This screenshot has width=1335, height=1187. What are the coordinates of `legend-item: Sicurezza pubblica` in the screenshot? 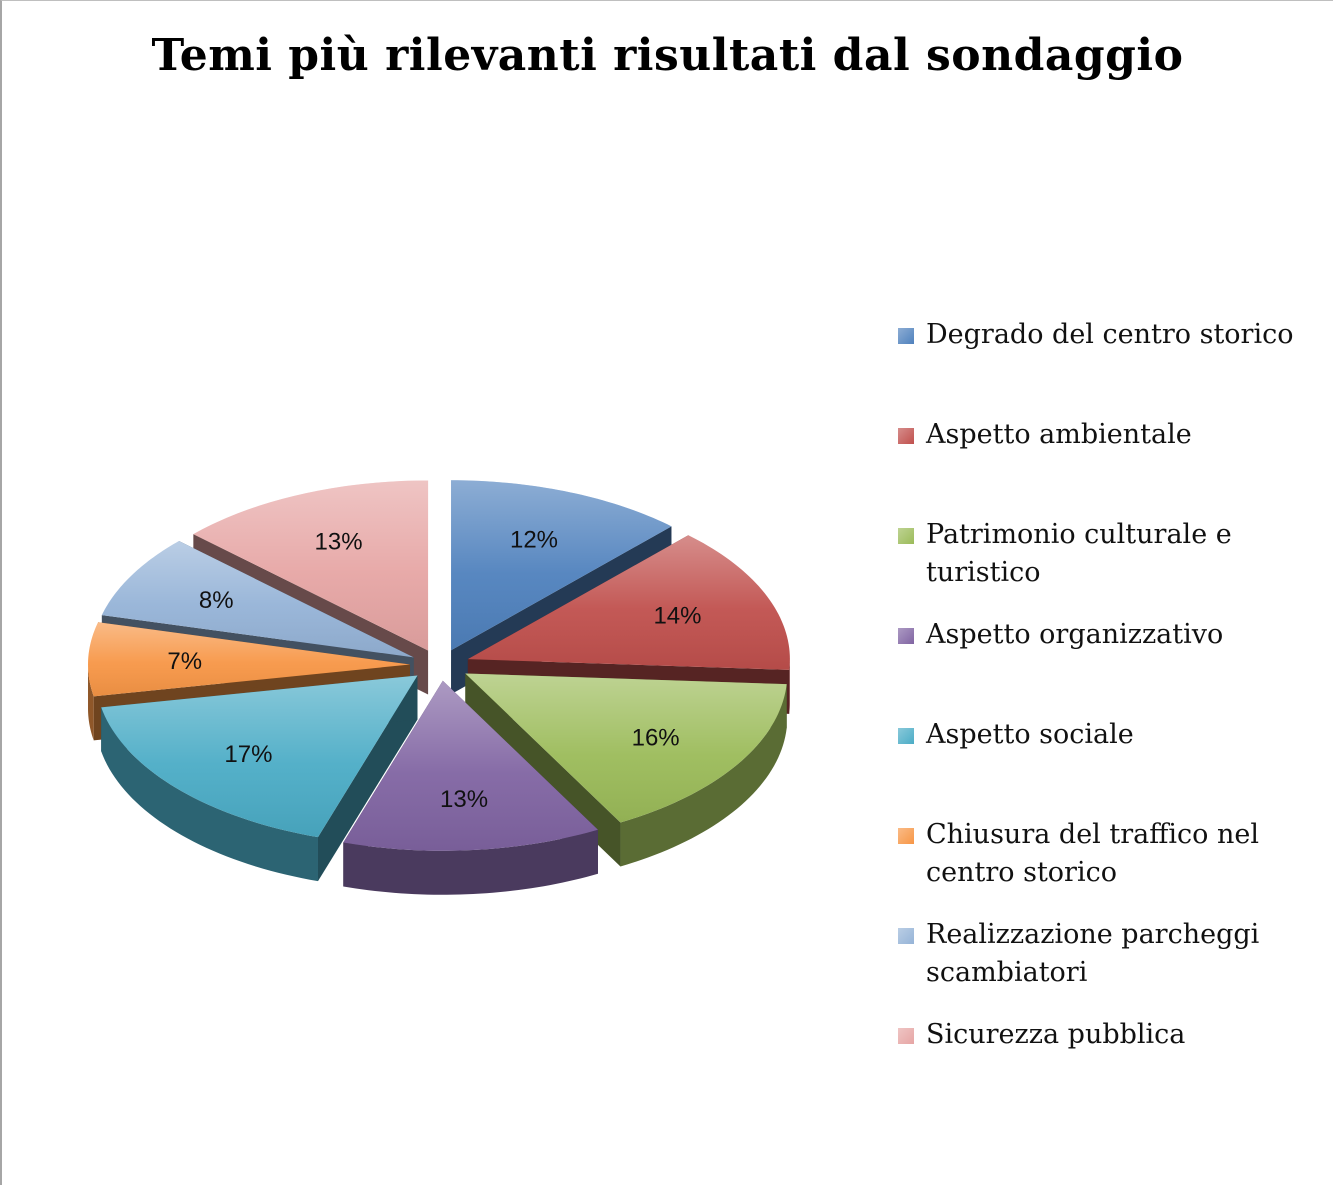 It's located at (1108, 1036).